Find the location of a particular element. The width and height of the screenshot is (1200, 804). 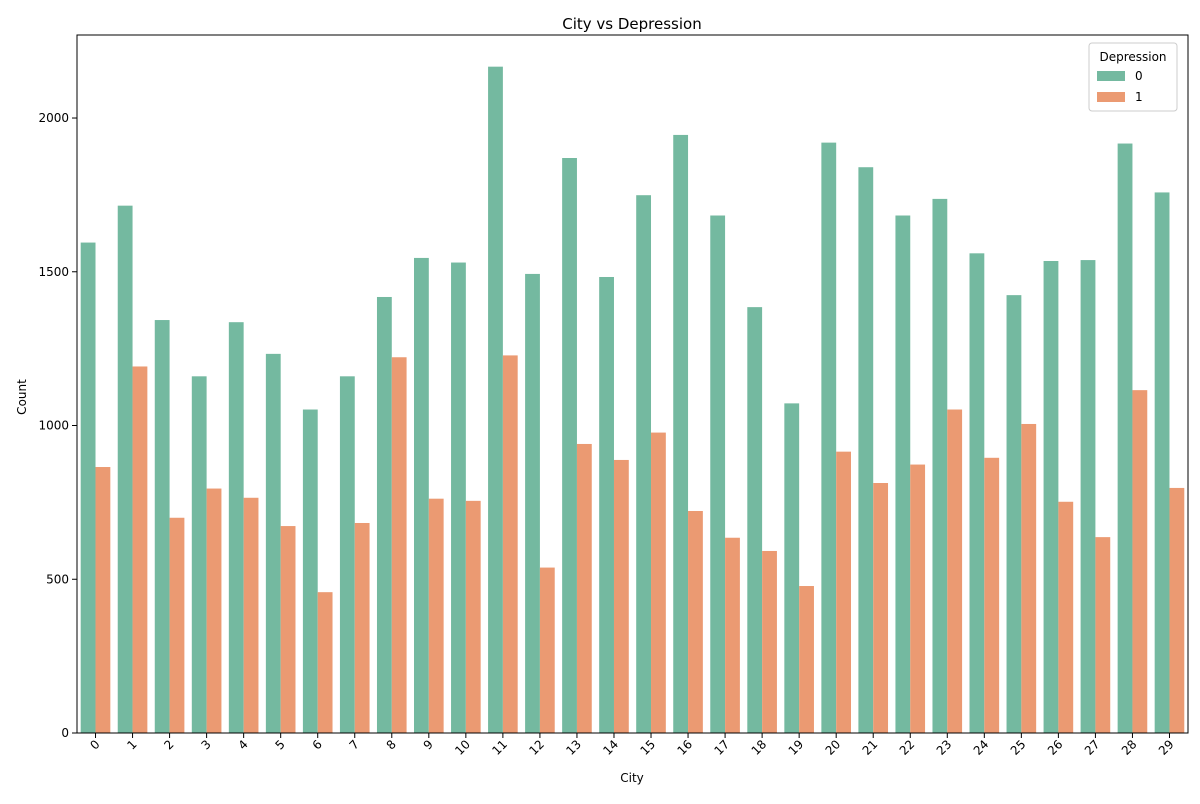

x-tick-label: 23 is located at coordinates (944, 747).